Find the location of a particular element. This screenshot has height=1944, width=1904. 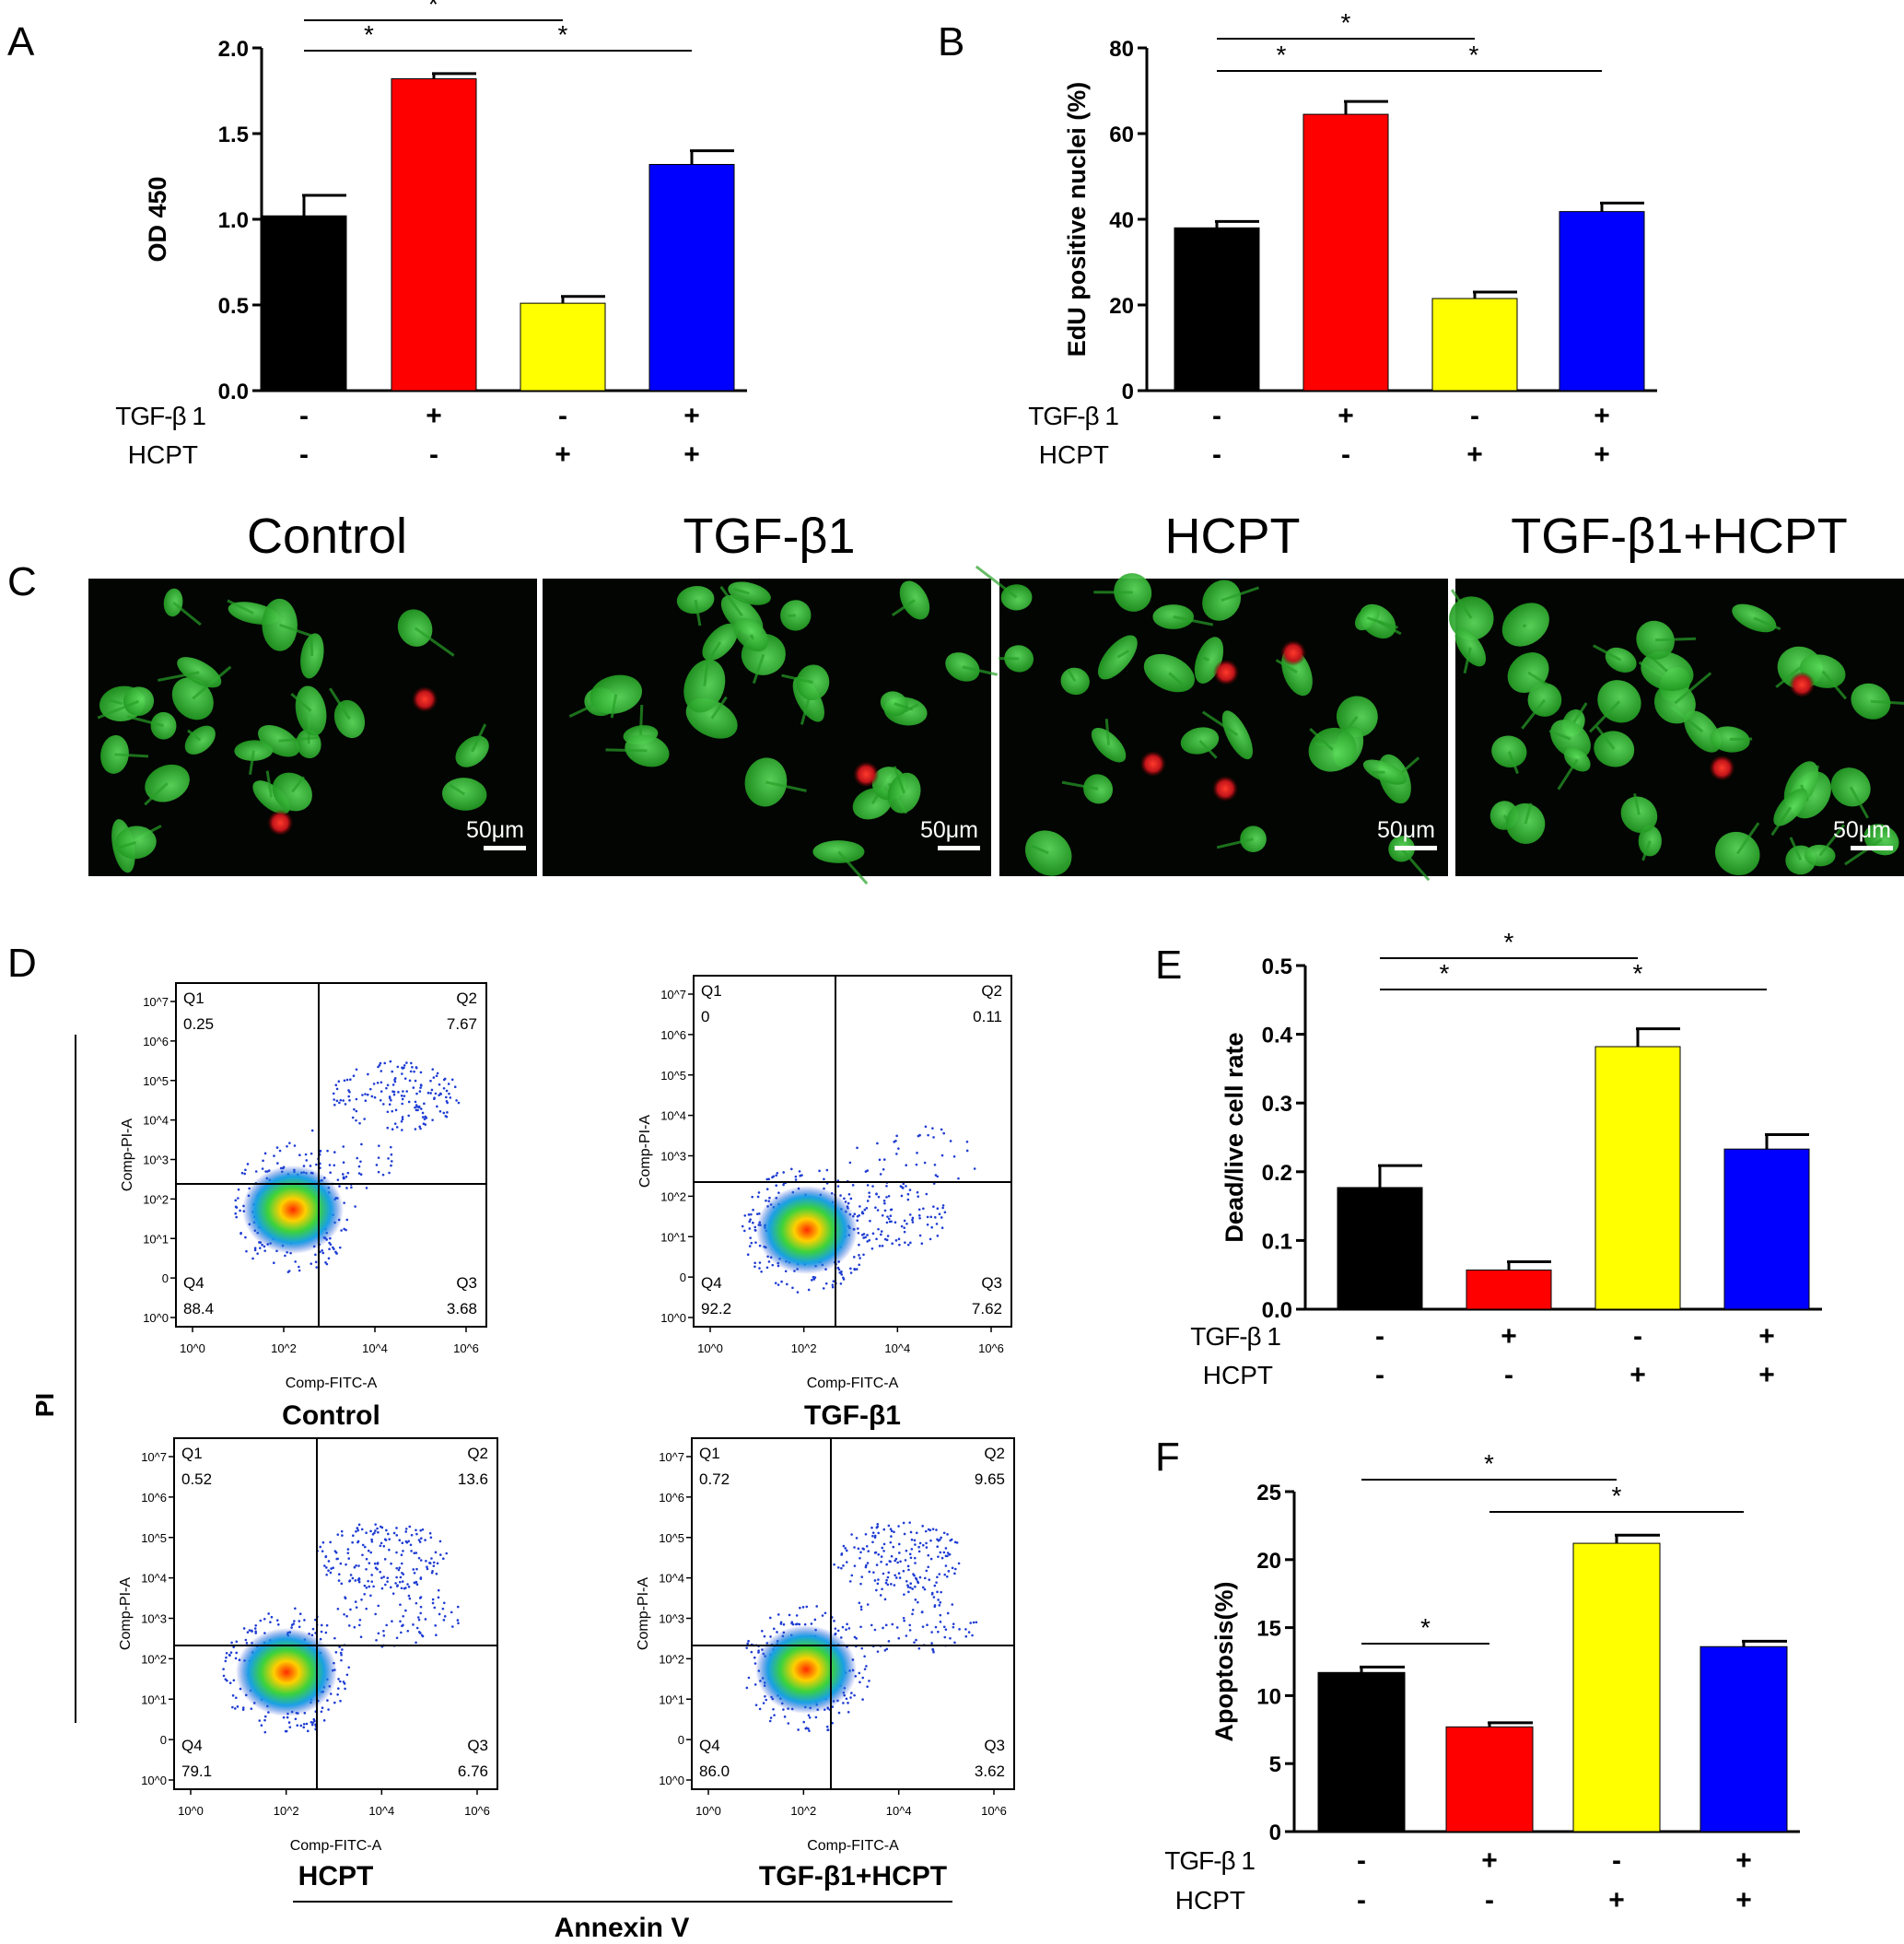

cell is located at coordinates (1650, 841).